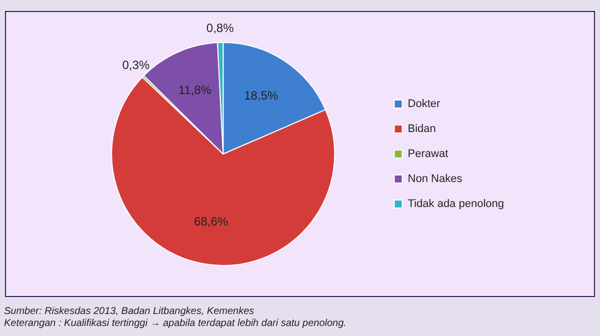 The image size is (600, 336). I want to click on data-label: 18,5%, so click(261, 95).